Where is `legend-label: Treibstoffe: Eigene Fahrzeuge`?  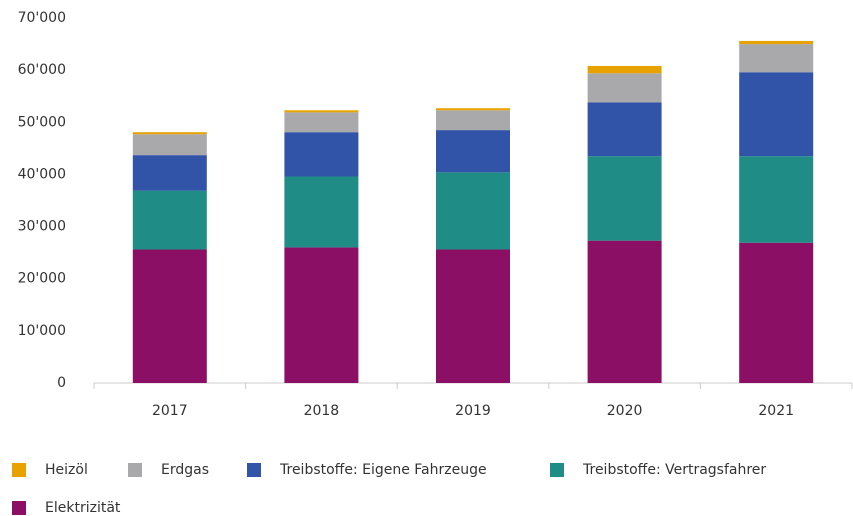 legend-label: Treibstoffe: Eigene Fahrzeuge is located at coordinates (383, 470).